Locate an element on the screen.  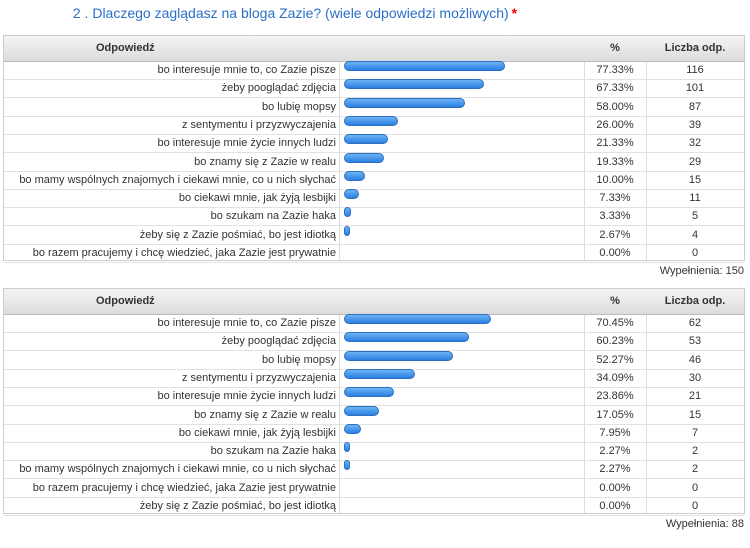
table-row: żeby pooglądać zdjęcia 67.33% 101 is located at coordinates (374, 89).